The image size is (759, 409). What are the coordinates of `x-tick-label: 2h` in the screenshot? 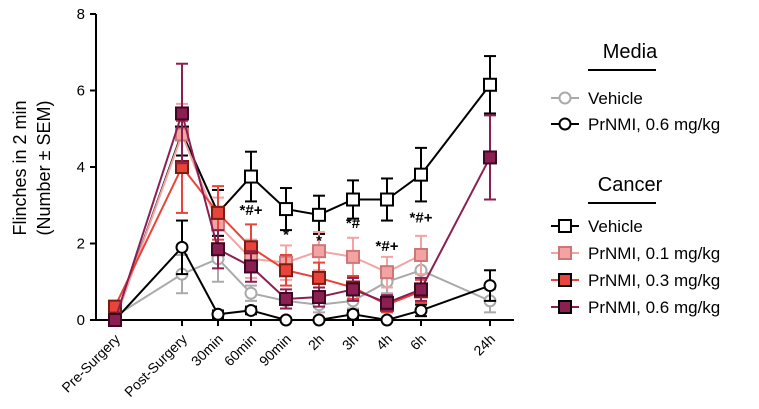 It's located at (316, 342).